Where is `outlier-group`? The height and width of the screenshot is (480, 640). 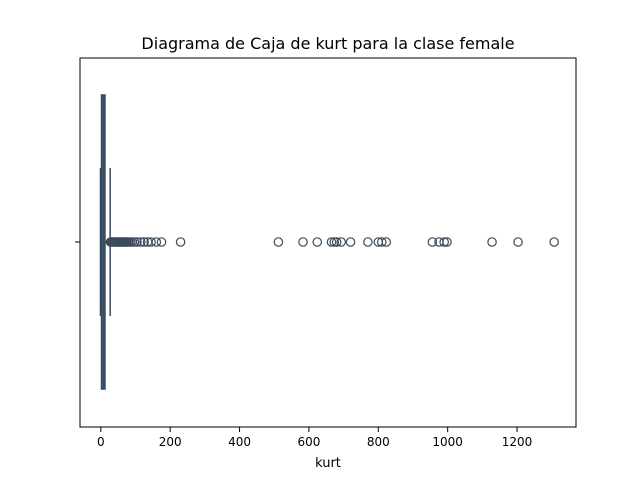
outlier-group is located at coordinates (332, 242).